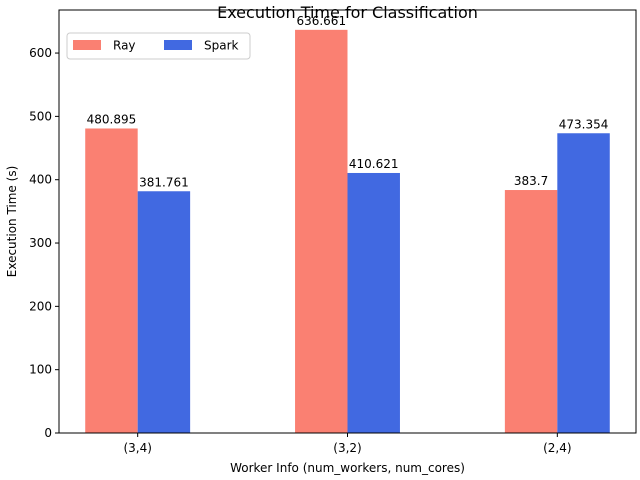 The image size is (640, 480). Describe the element at coordinates (40, 53) in the screenshot. I see `y-tick-label: 600` at that location.